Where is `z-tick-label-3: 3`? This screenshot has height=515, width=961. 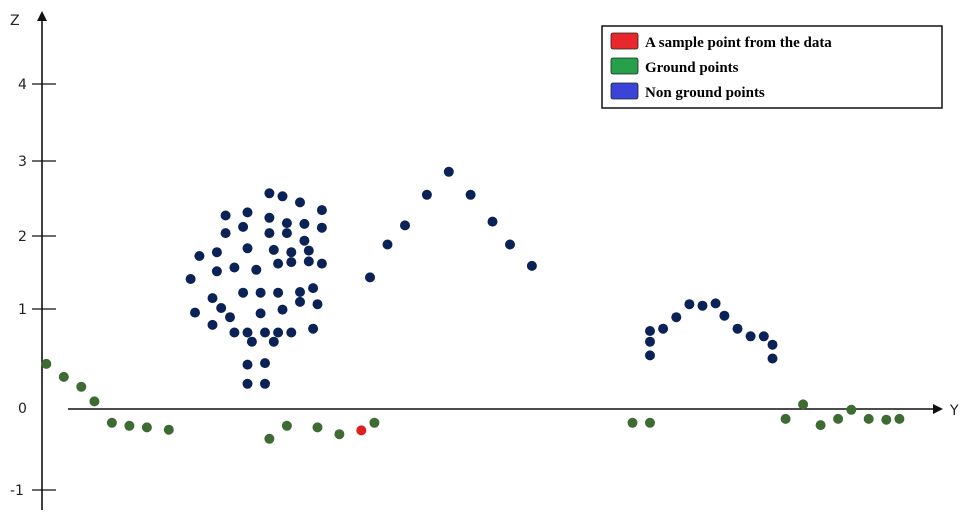
z-tick-label-3: 3 is located at coordinates (22, 162).